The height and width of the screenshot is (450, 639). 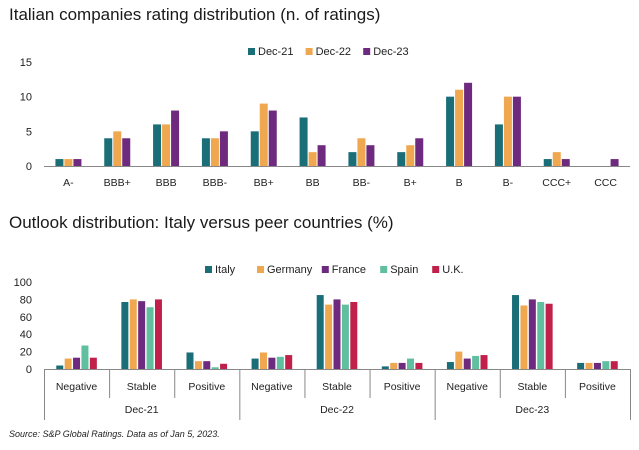 What do you see at coordinates (507, 131) in the screenshot?
I see `bar-Dec-22-B-` at bounding box center [507, 131].